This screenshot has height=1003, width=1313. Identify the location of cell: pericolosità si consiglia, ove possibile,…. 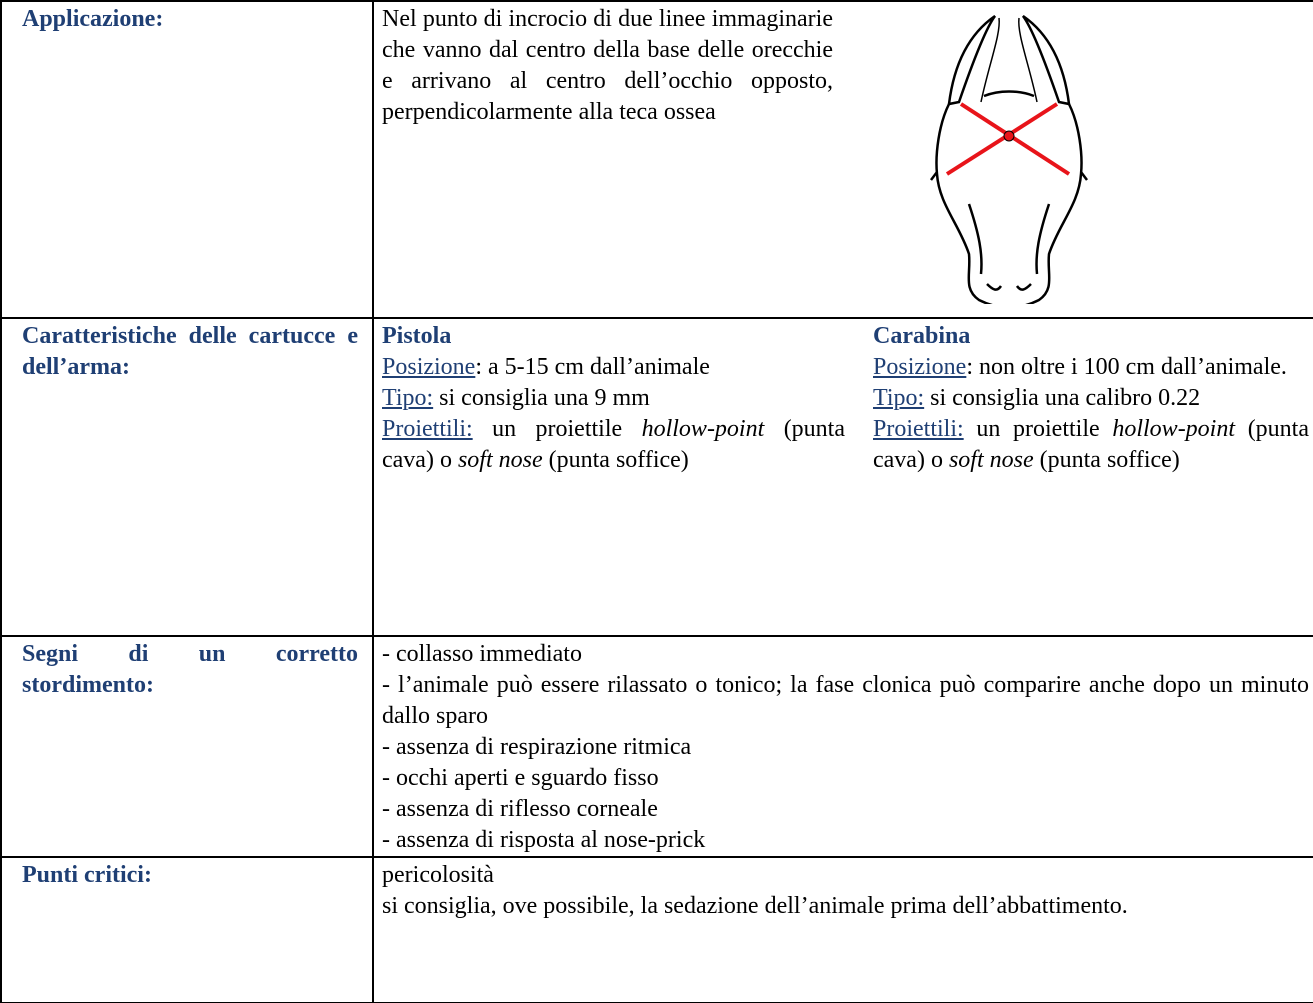
(842, 929).